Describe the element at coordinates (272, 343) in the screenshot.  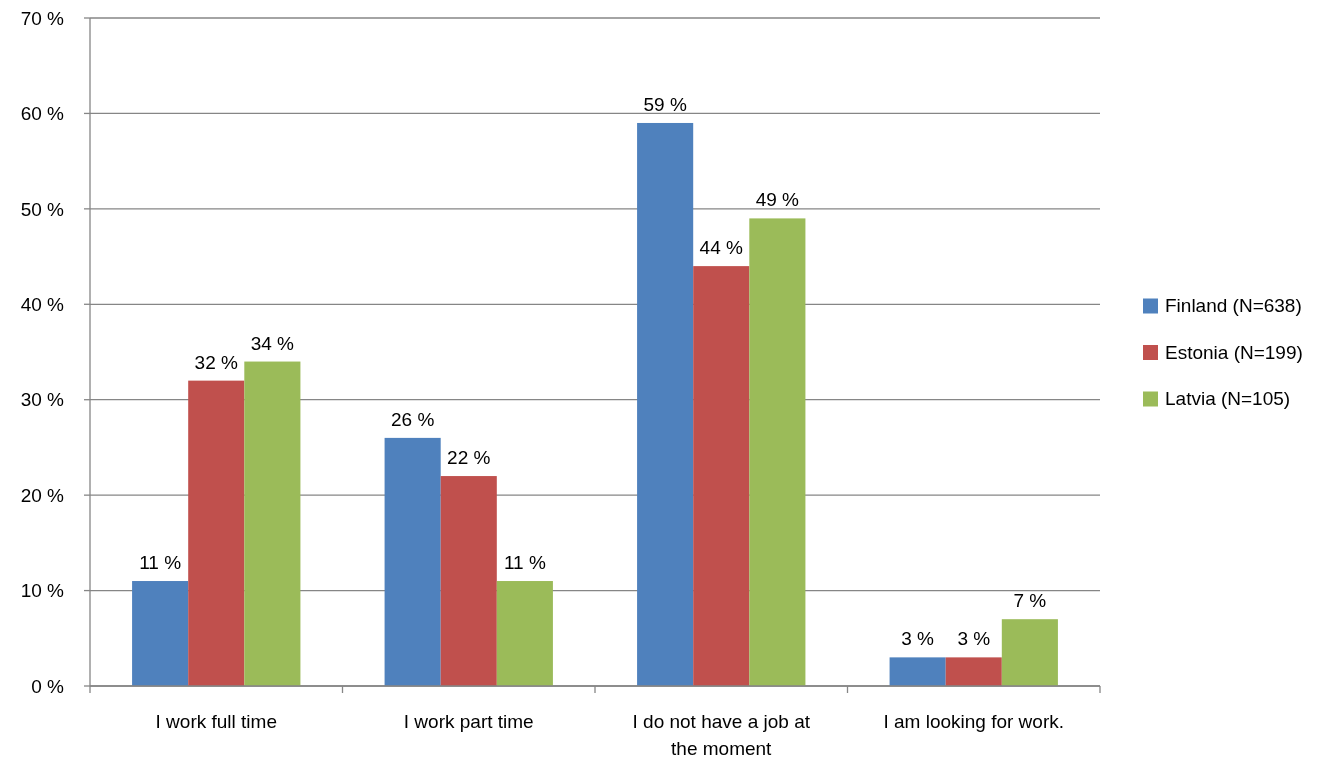
I see `data-label: 34 %` at that location.